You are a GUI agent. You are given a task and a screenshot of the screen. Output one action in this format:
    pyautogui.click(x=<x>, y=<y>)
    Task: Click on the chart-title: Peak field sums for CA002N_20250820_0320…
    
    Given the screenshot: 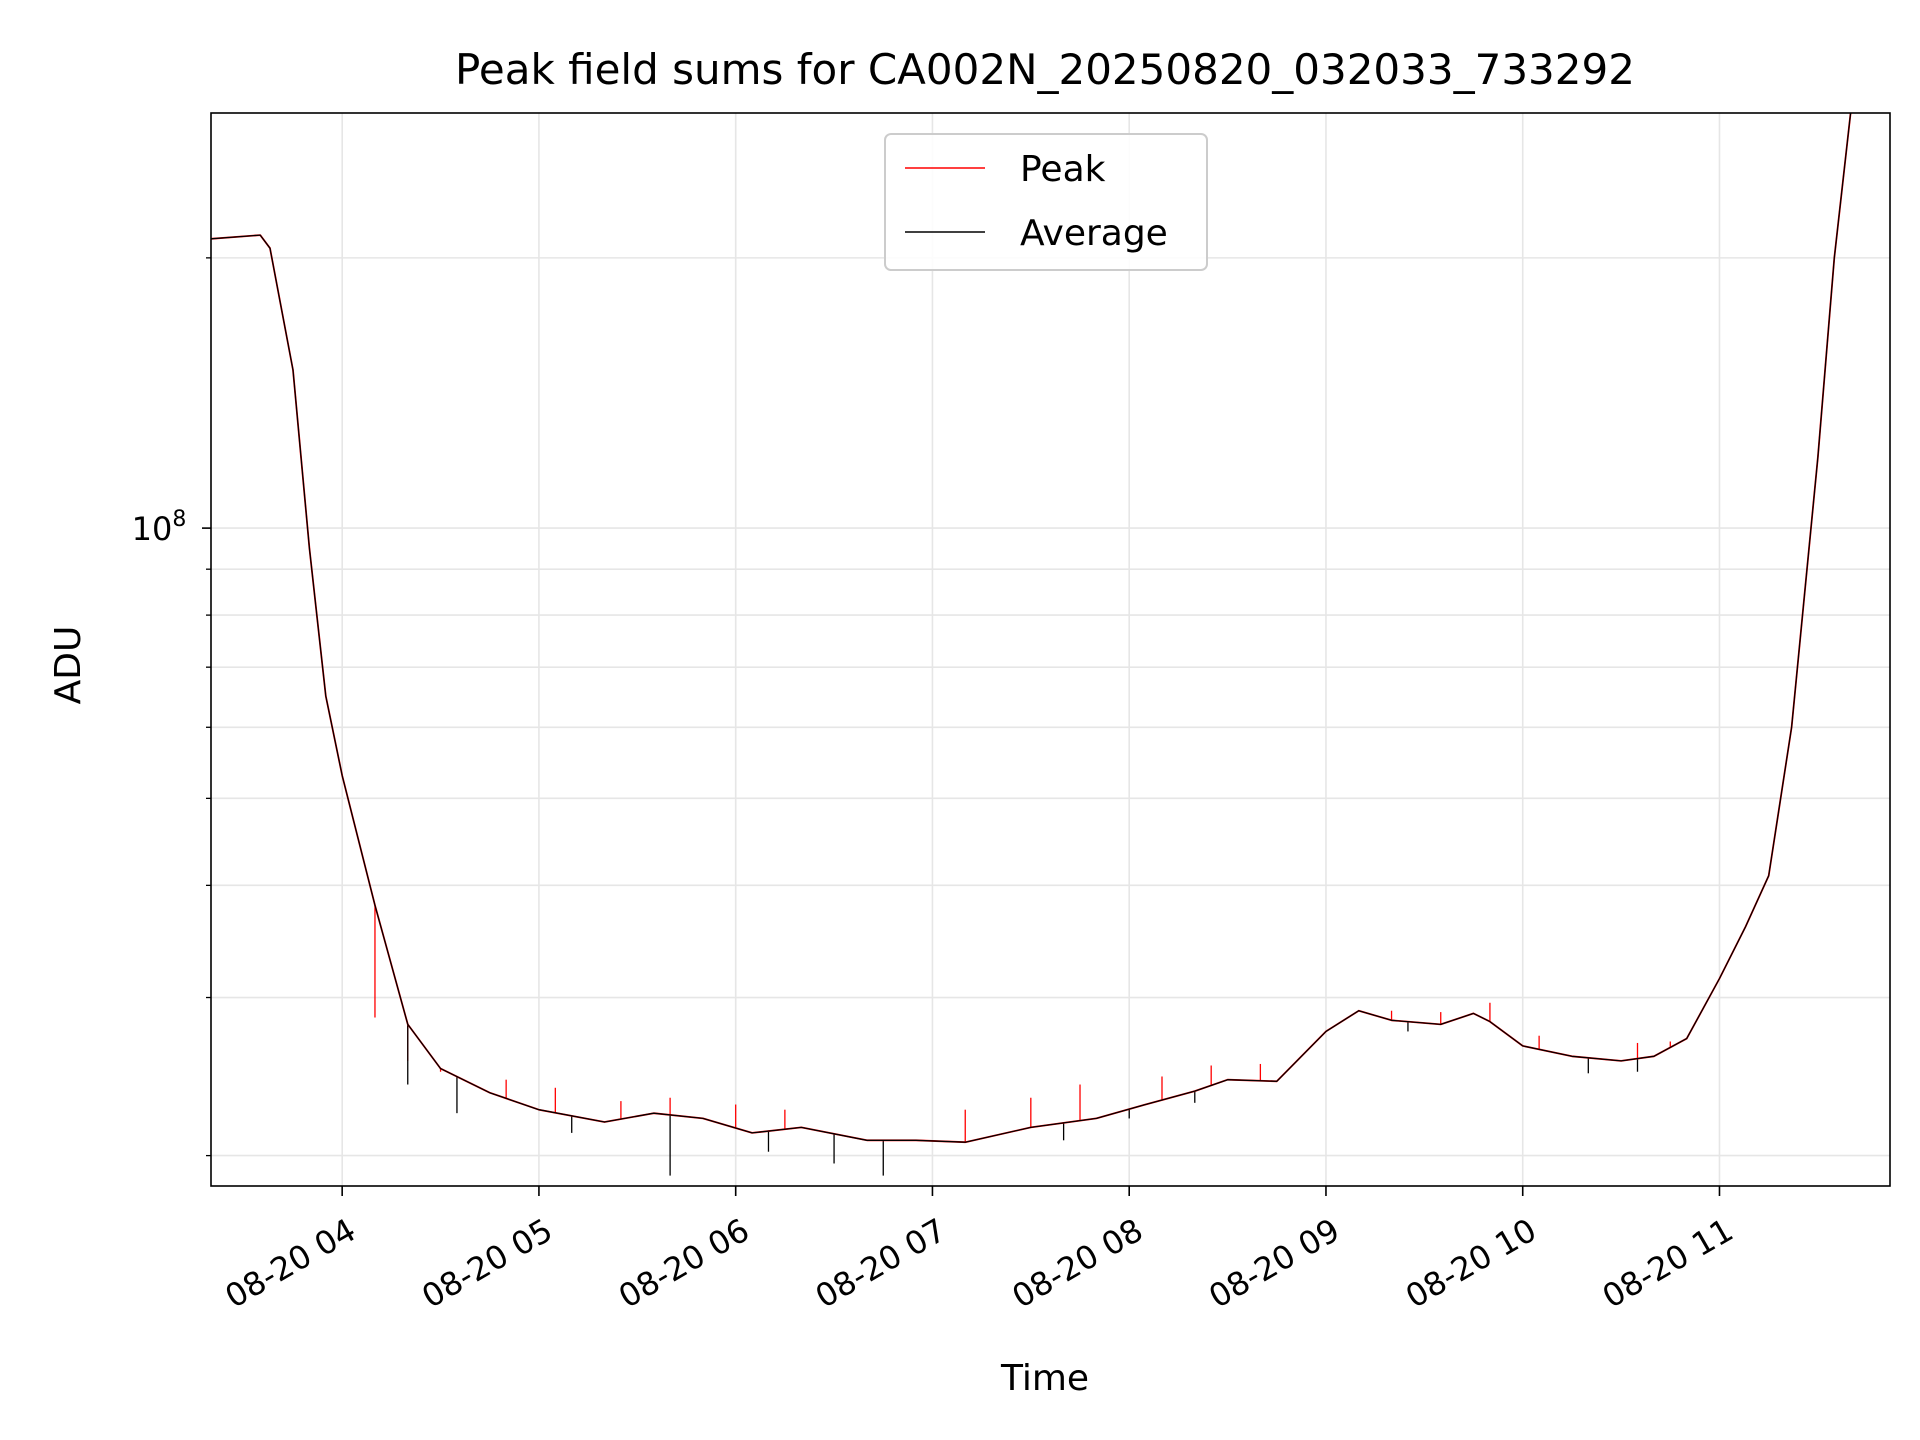 What is the action you would take?
    pyautogui.click(x=1045, y=69)
    